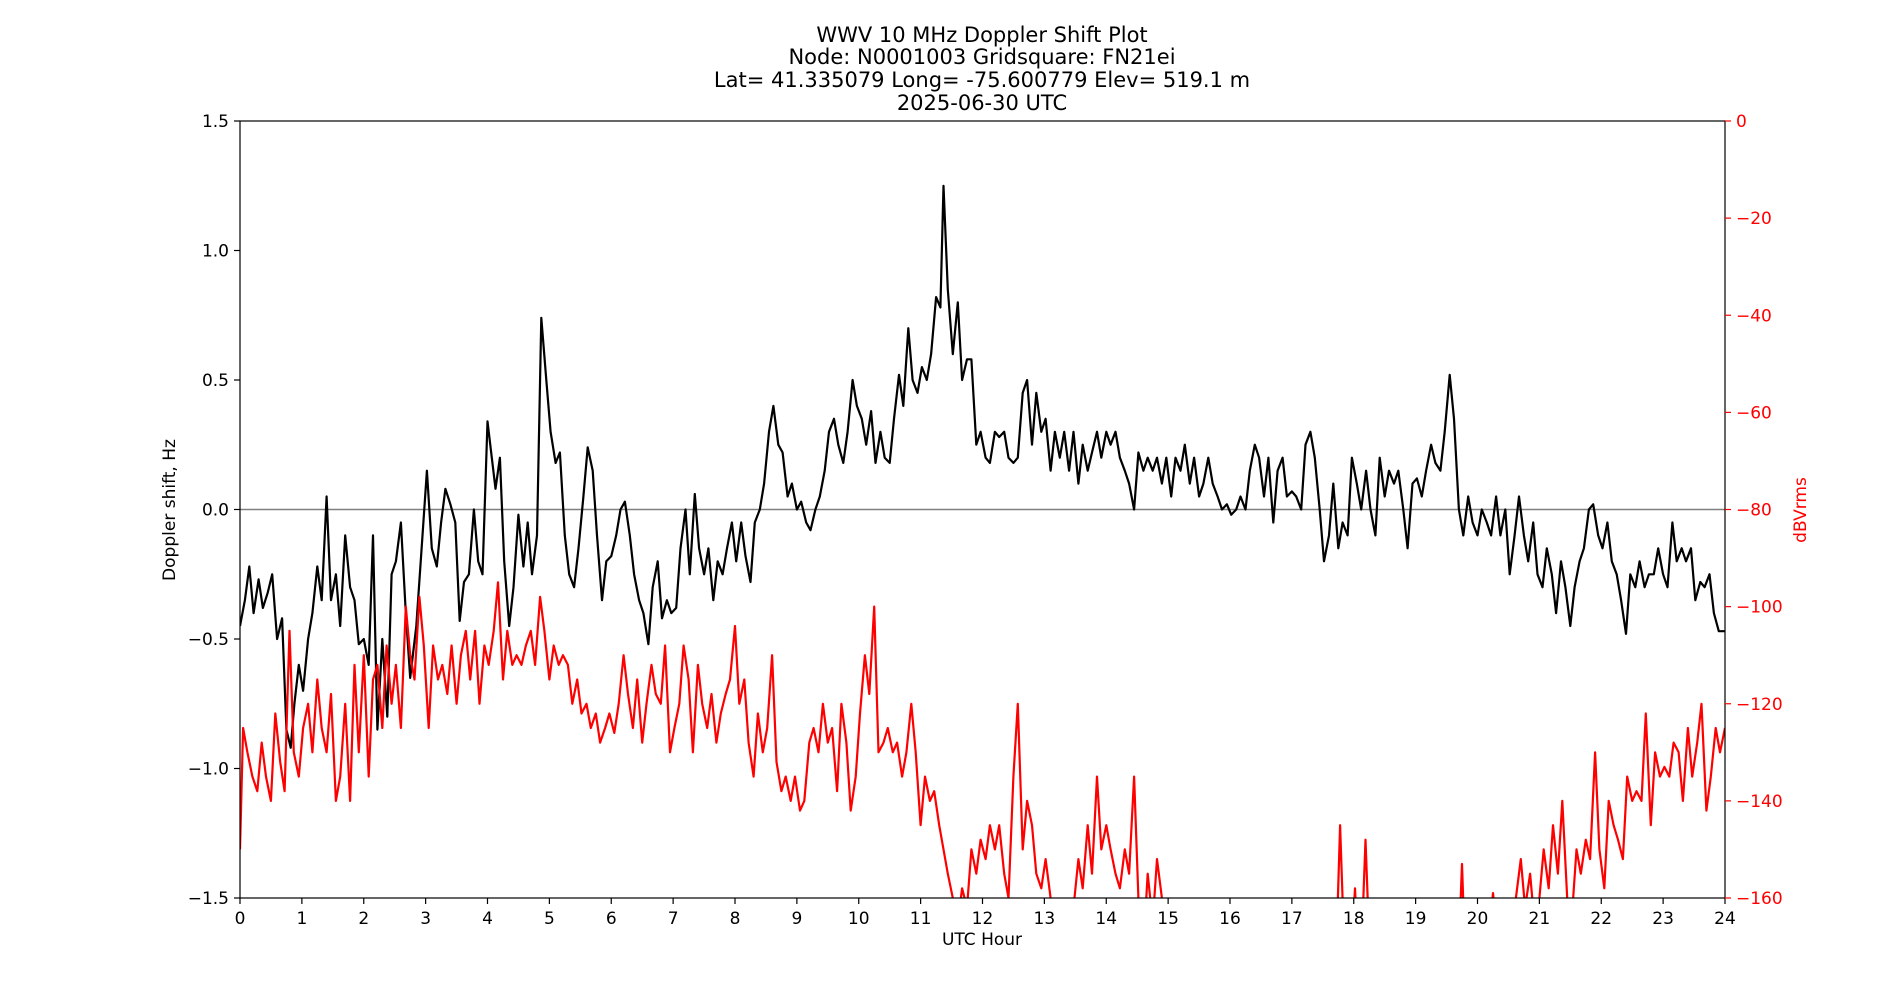 The height and width of the screenshot is (1000, 1900). What do you see at coordinates (240, 919) in the screenshot?
I see `x-tick-label: 0` at bounding box center [240, 919].